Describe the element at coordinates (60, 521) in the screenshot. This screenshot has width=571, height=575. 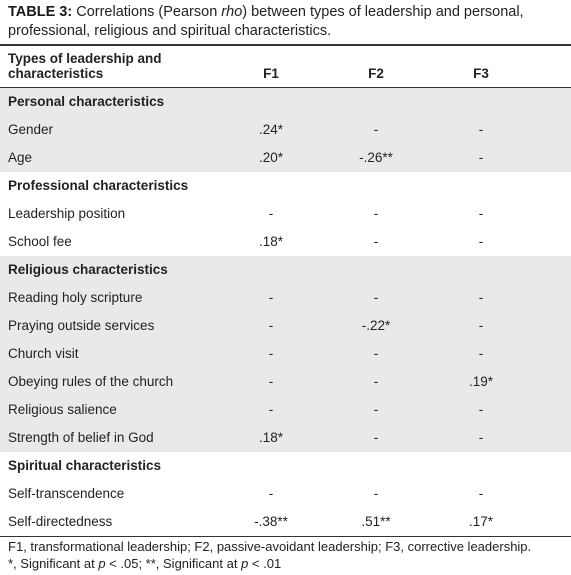
I see `row-label: Self-directedness` at that location.